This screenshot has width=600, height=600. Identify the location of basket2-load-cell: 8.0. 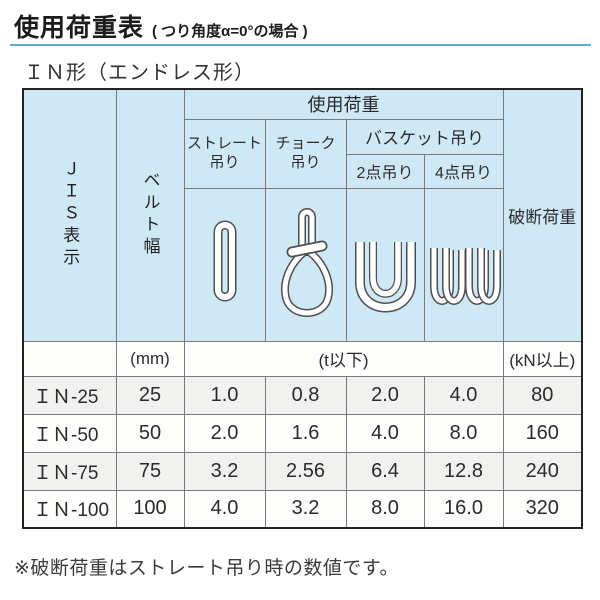
(385, 509).